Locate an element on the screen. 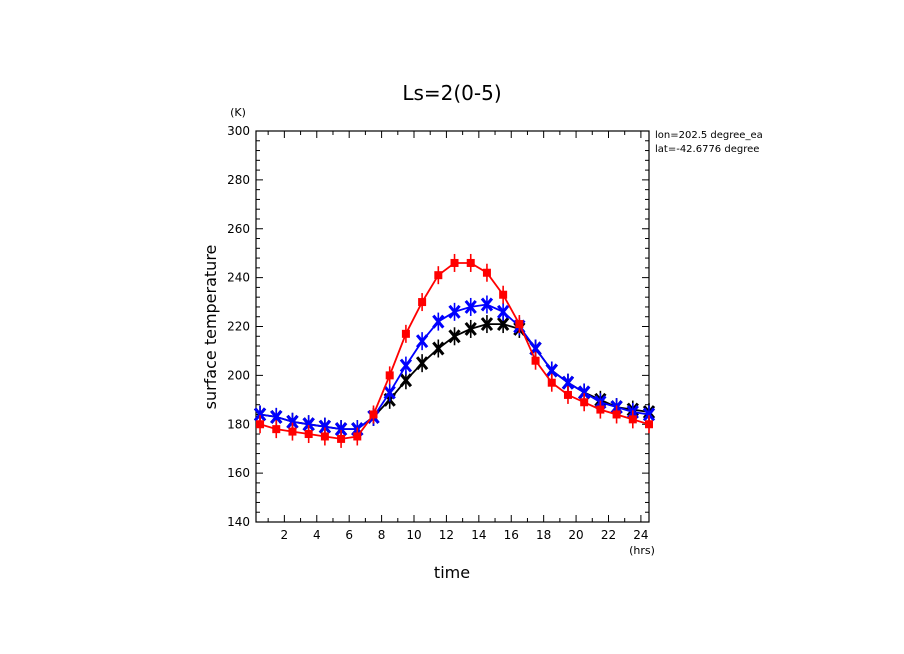  y-tick-label: 140 is located at coordinates (238, 522).